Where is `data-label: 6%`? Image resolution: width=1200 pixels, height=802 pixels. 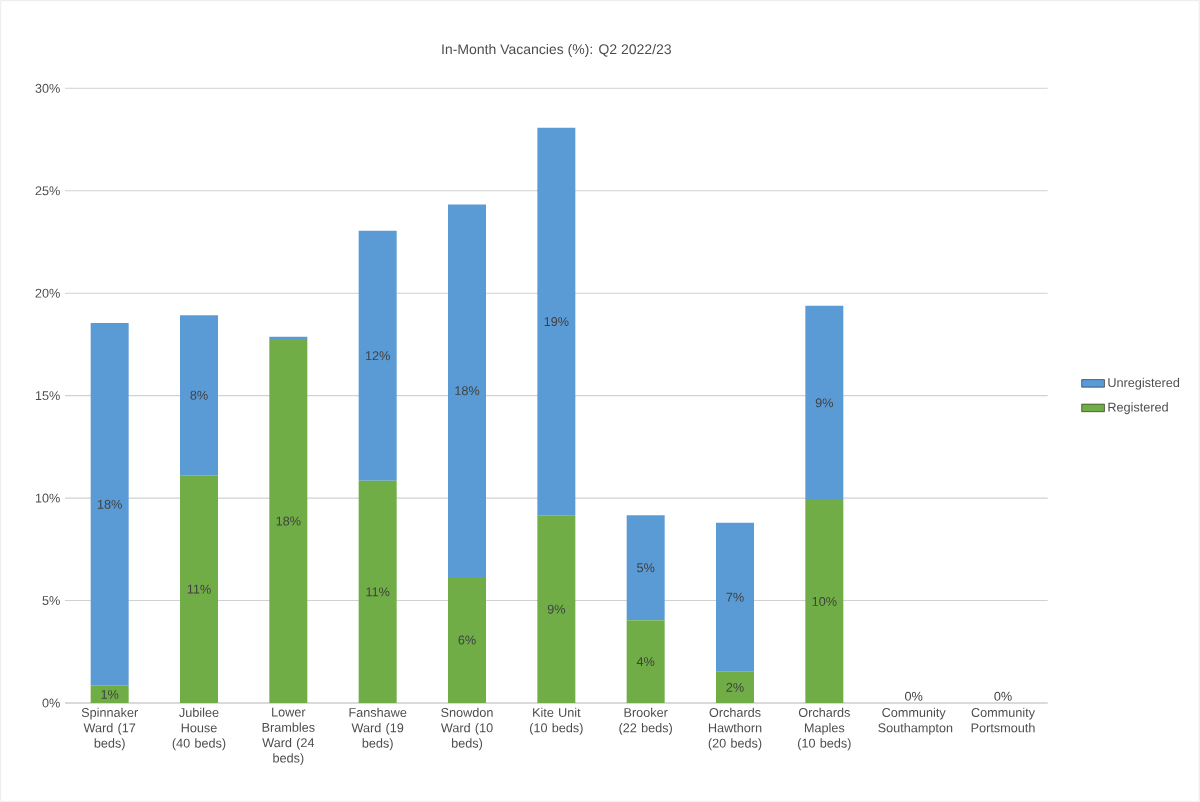 data-label: 6% is located at coordinates (467, 640).